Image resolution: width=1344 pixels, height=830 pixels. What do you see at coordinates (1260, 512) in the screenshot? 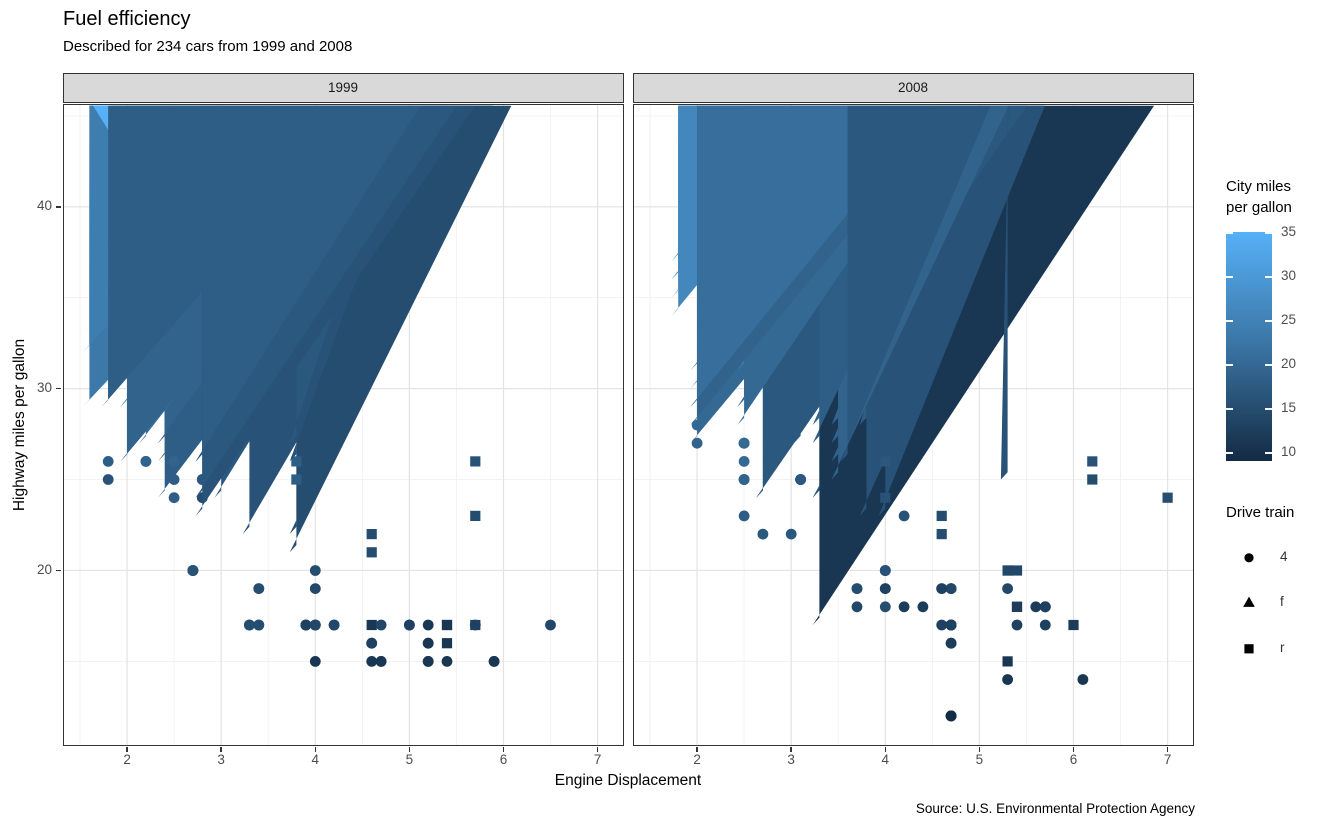
I see `shape-legend-title: Drive train` at bounding box center [1260, 512].